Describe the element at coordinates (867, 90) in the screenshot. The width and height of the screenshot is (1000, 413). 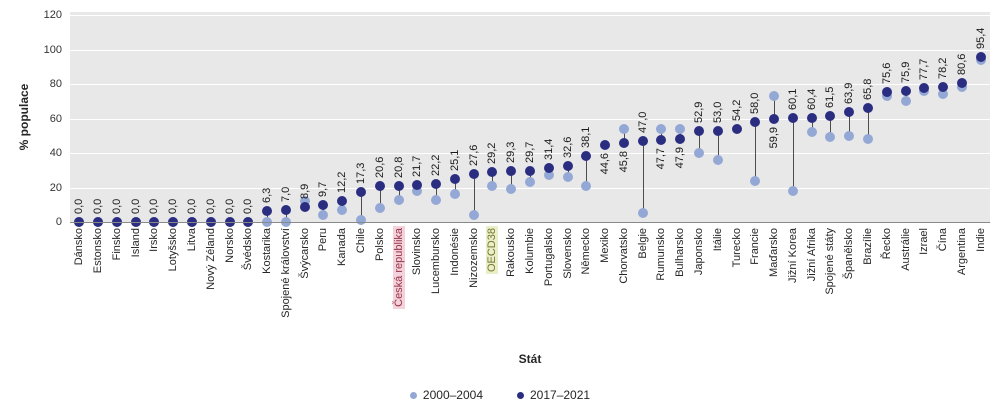
I see `value-label: 65,8` at that location.